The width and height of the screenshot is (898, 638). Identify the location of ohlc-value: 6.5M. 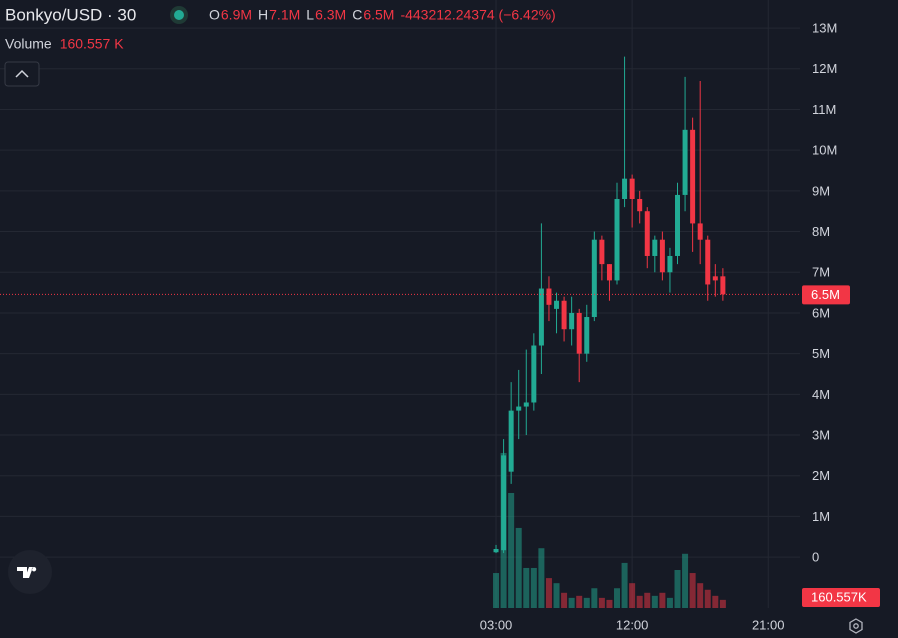
(378, 15).